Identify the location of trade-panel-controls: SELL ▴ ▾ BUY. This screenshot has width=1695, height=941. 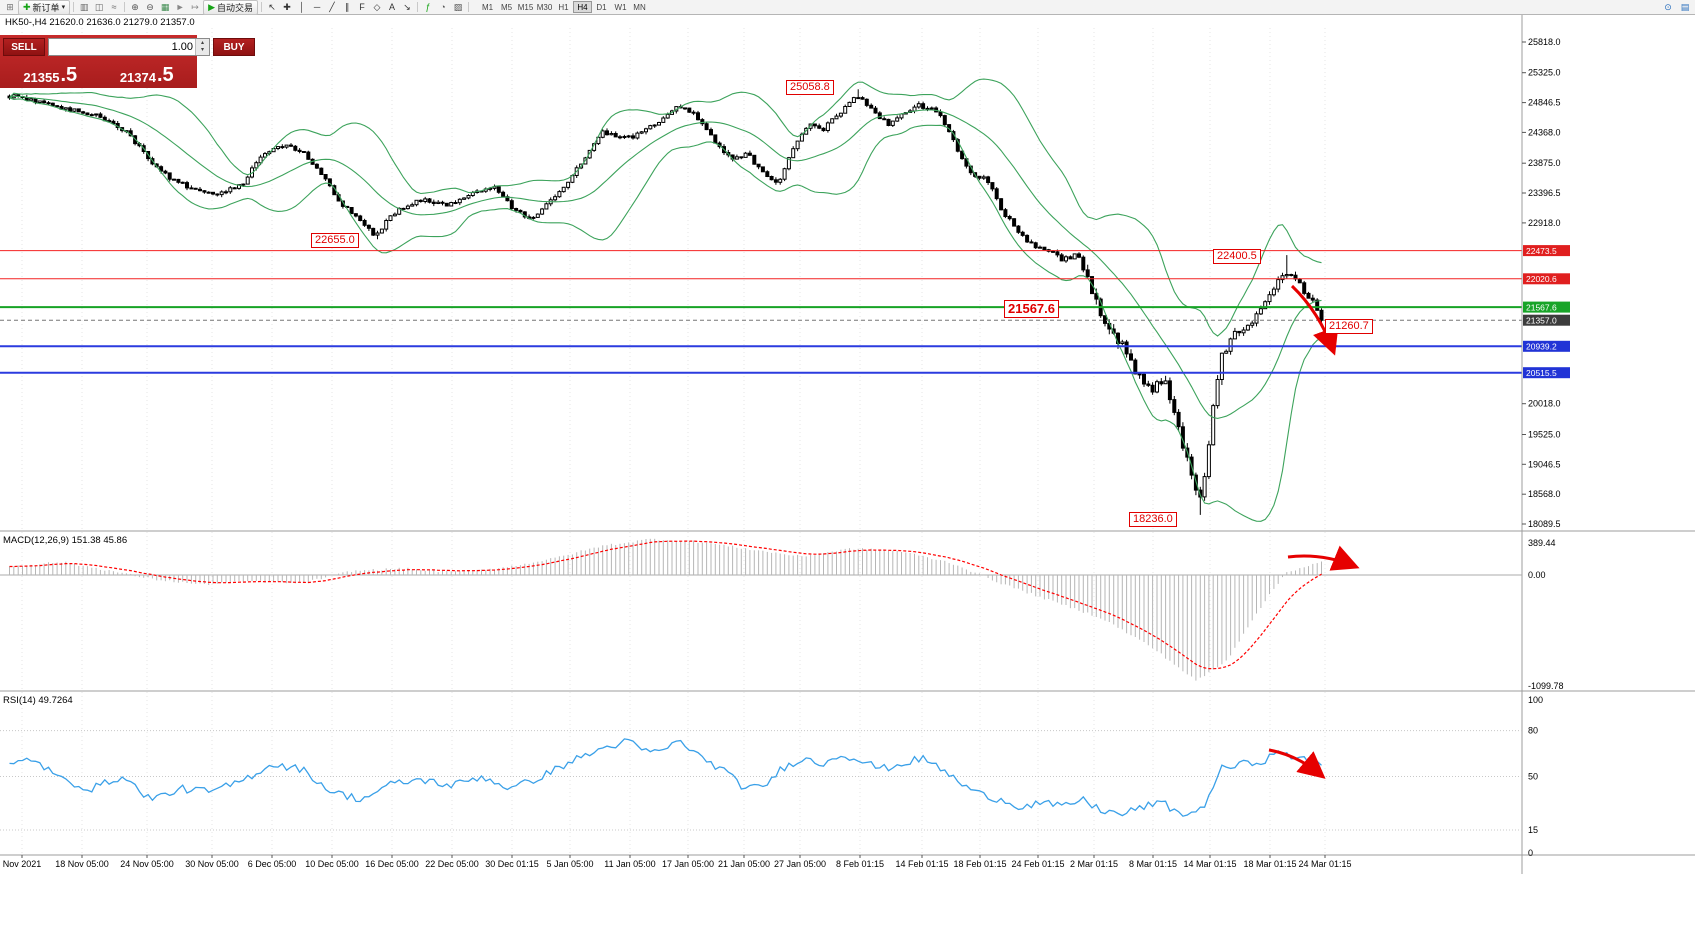
(129, 47).